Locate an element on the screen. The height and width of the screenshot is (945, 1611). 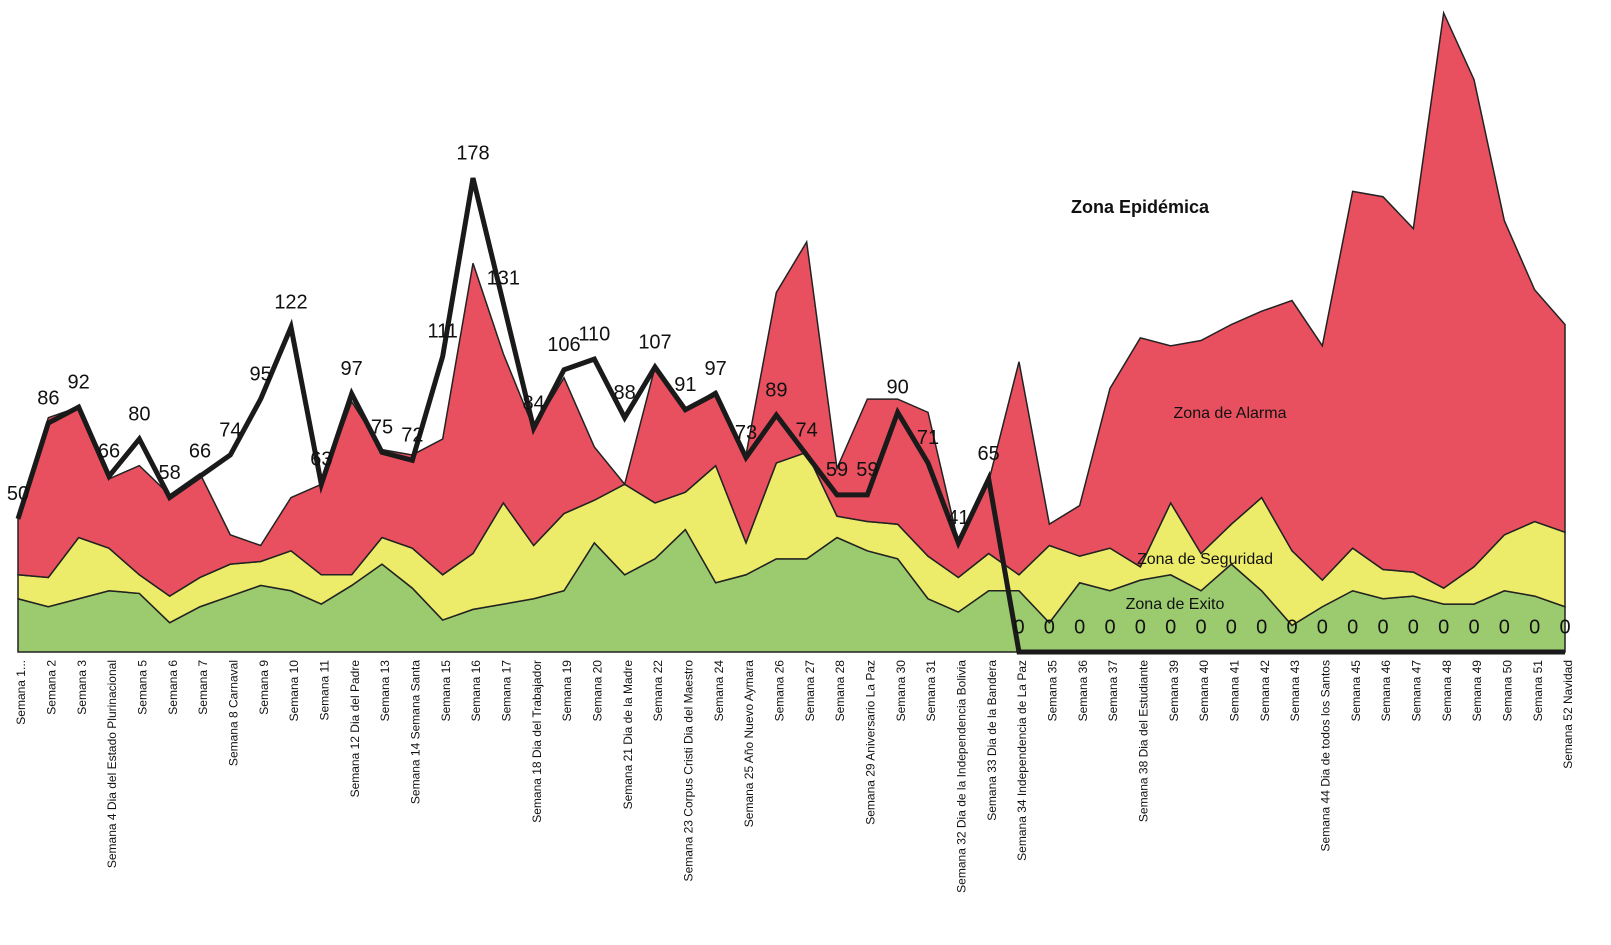
value-label: 107 is located at coordinates (654, 342).